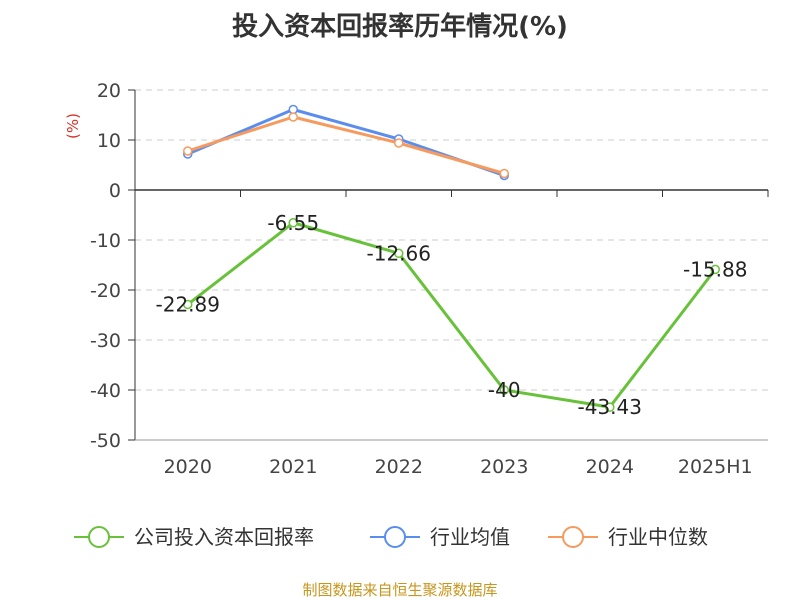 This screenshot has height=600, width=800. I want to click on data-label: -6.55, so click(293, 223).